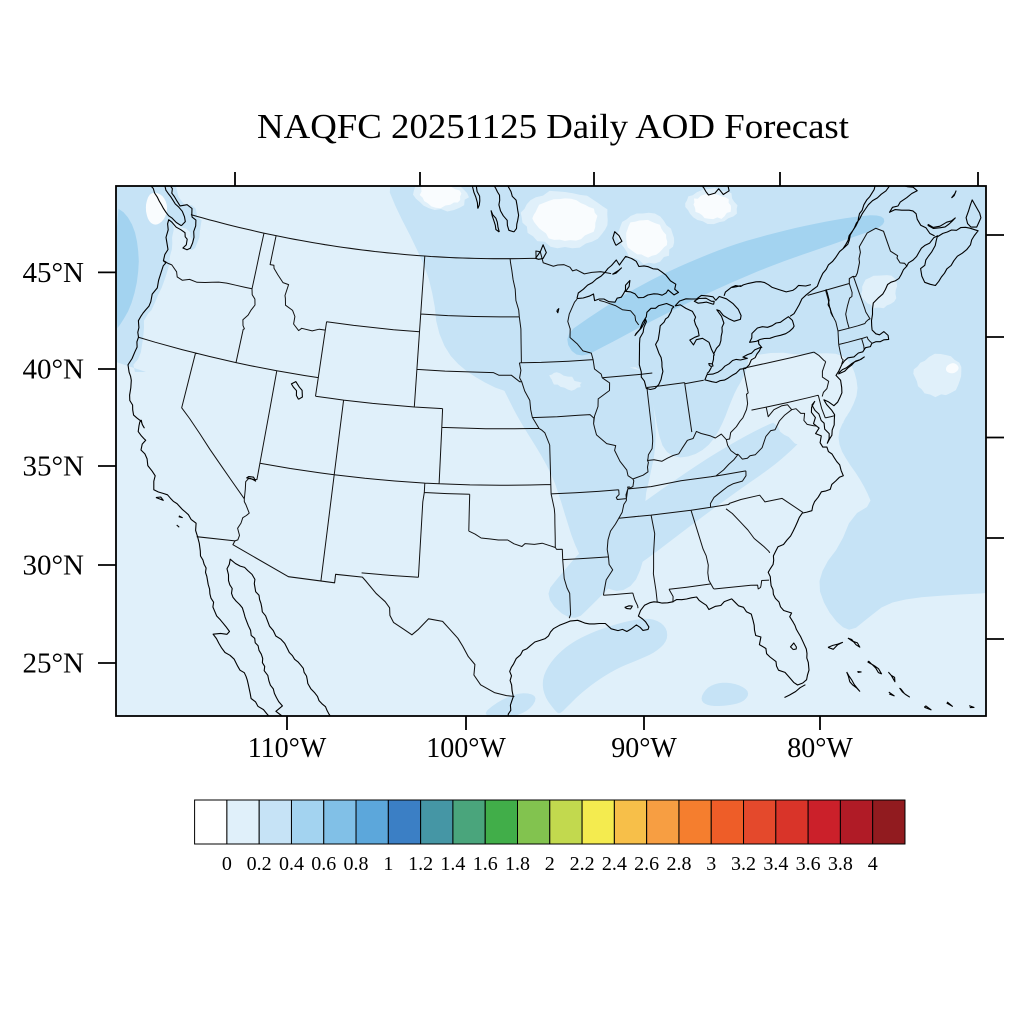 Image resolution: width=1024 pixels, height=1029 pixels. Describe the element at coordinates (53, 273) in the screenshot. I see `svg-text: 45°N` at that location.